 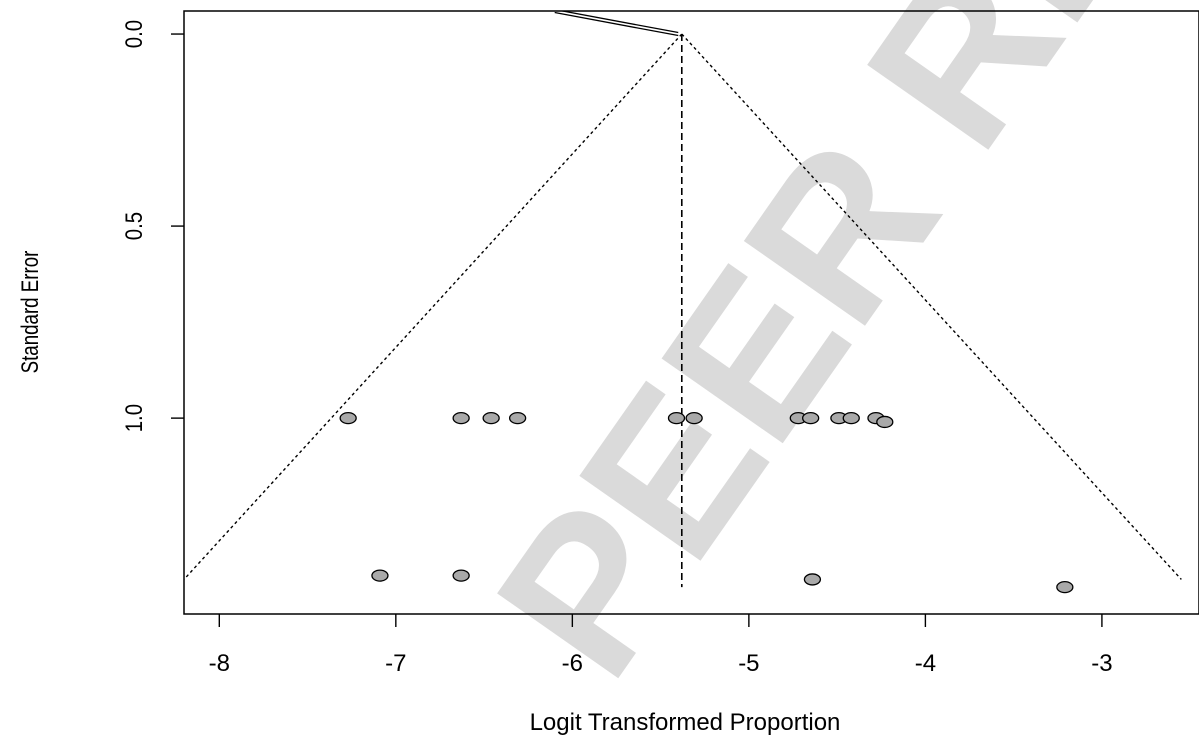 I want to click on x-tick-label-5: -4, so click(x=925, y=663).